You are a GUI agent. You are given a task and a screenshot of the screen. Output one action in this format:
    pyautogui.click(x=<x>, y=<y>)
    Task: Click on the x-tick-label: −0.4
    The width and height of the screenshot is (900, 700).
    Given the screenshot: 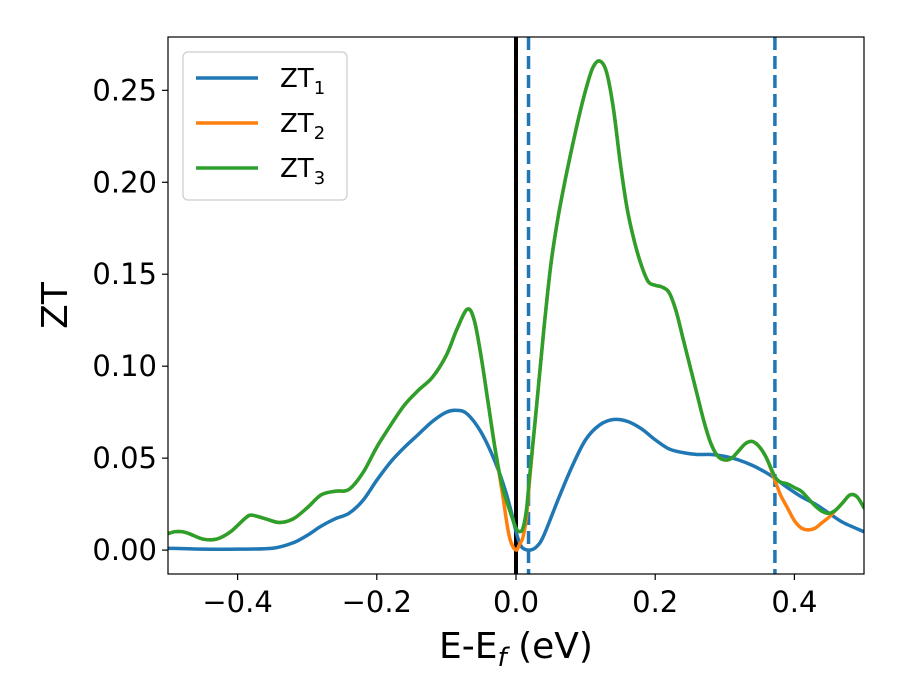 What is the action you would take?
    pyautogui.click(x=237, y=602)
    